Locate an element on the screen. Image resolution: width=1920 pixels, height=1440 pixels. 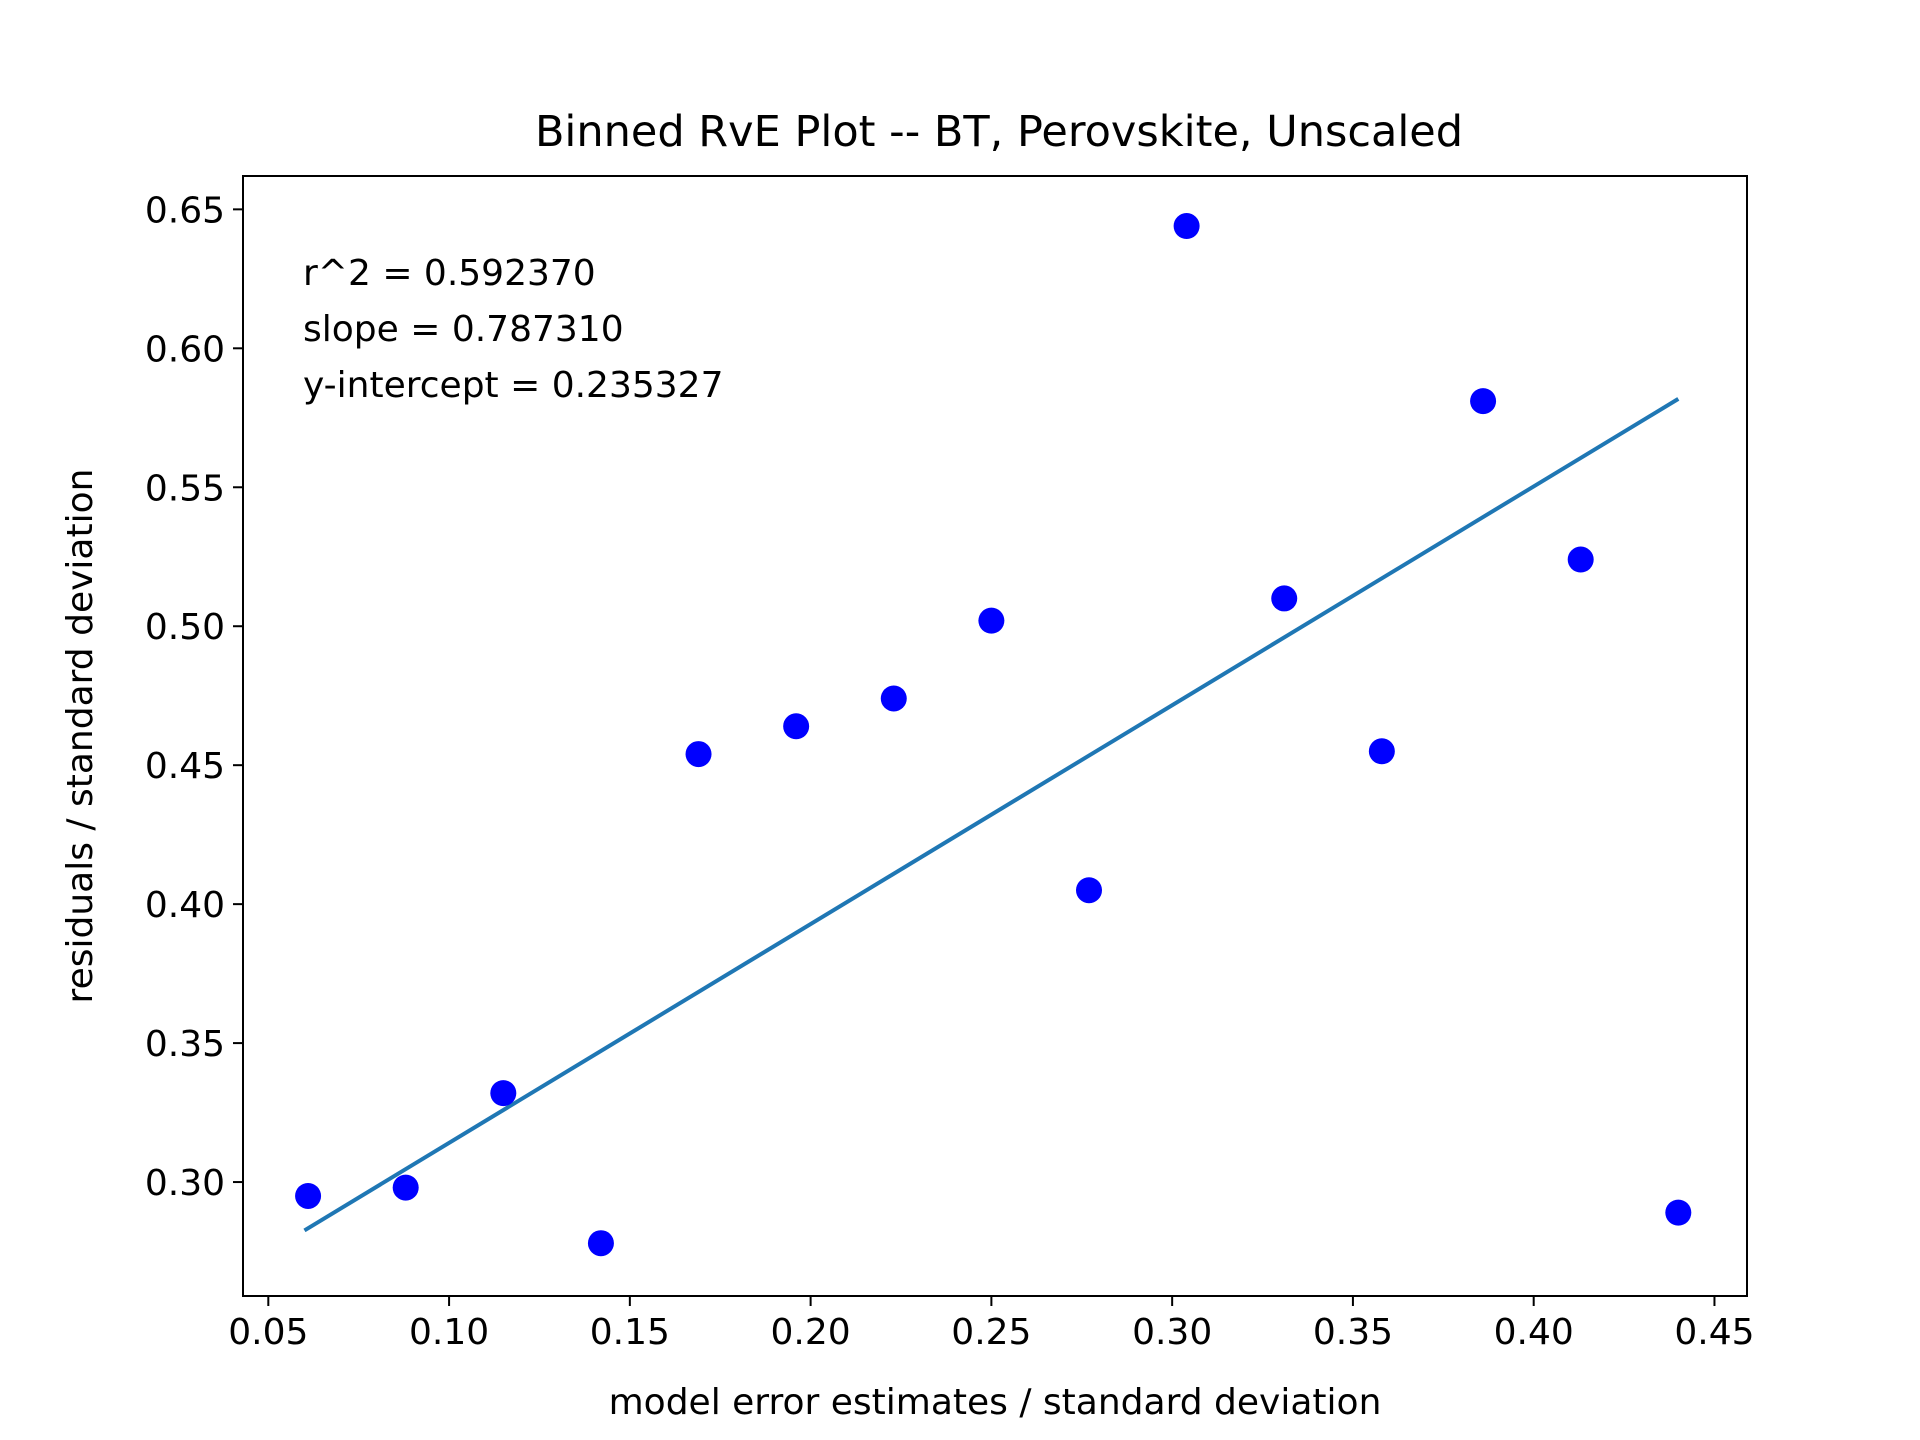
y-tick-label: 0.50 is located at coordinates (185, 627).